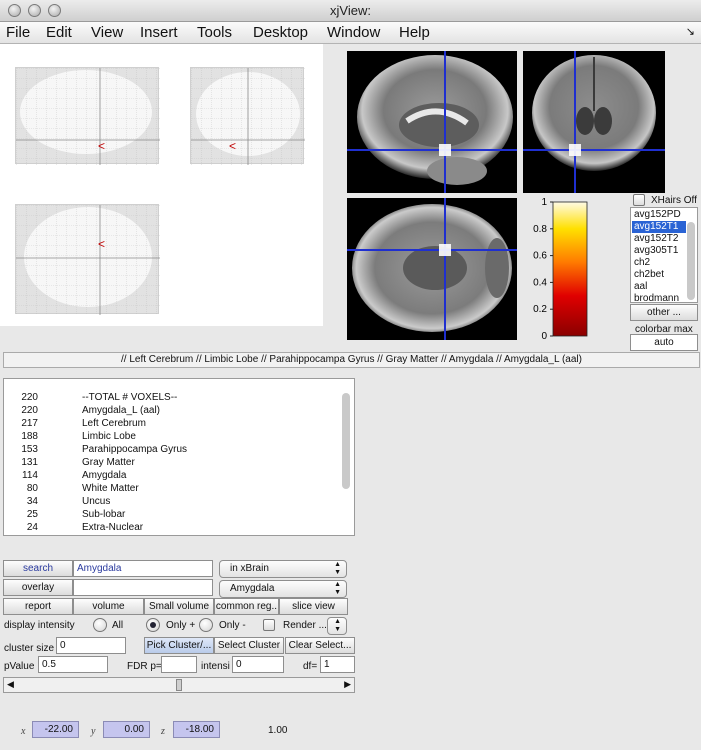 This screenshot has height=750, width=701. I want to click on list-item: 25 Sub-lobar, so click(172, 515).